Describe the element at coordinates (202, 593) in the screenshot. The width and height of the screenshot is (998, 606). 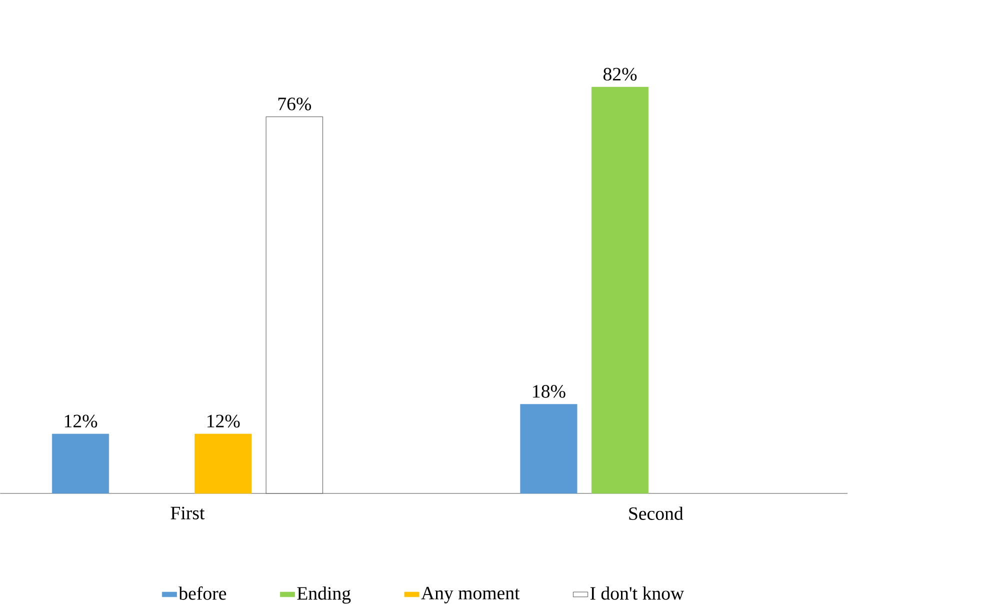
I see `legend-label: before` at that location.